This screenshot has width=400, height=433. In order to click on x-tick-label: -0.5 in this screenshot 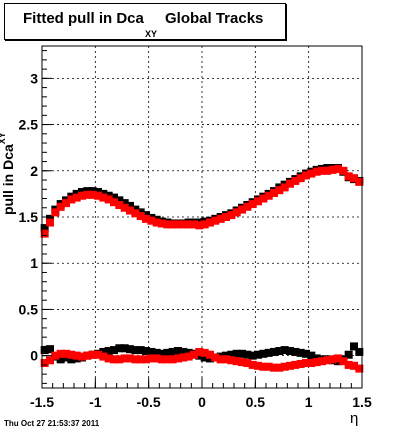, I will do `click(149, 402)`.